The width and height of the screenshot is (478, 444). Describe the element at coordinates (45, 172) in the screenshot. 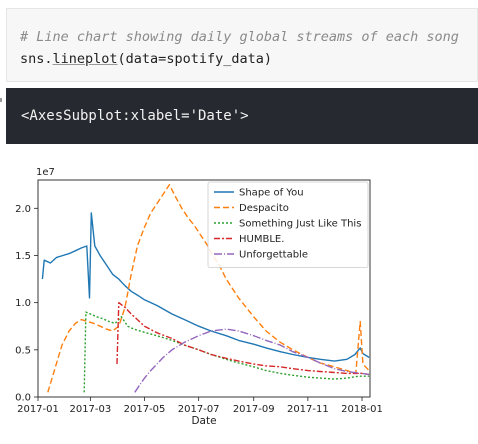

I see `y-offset-label: 1e7` at that location.